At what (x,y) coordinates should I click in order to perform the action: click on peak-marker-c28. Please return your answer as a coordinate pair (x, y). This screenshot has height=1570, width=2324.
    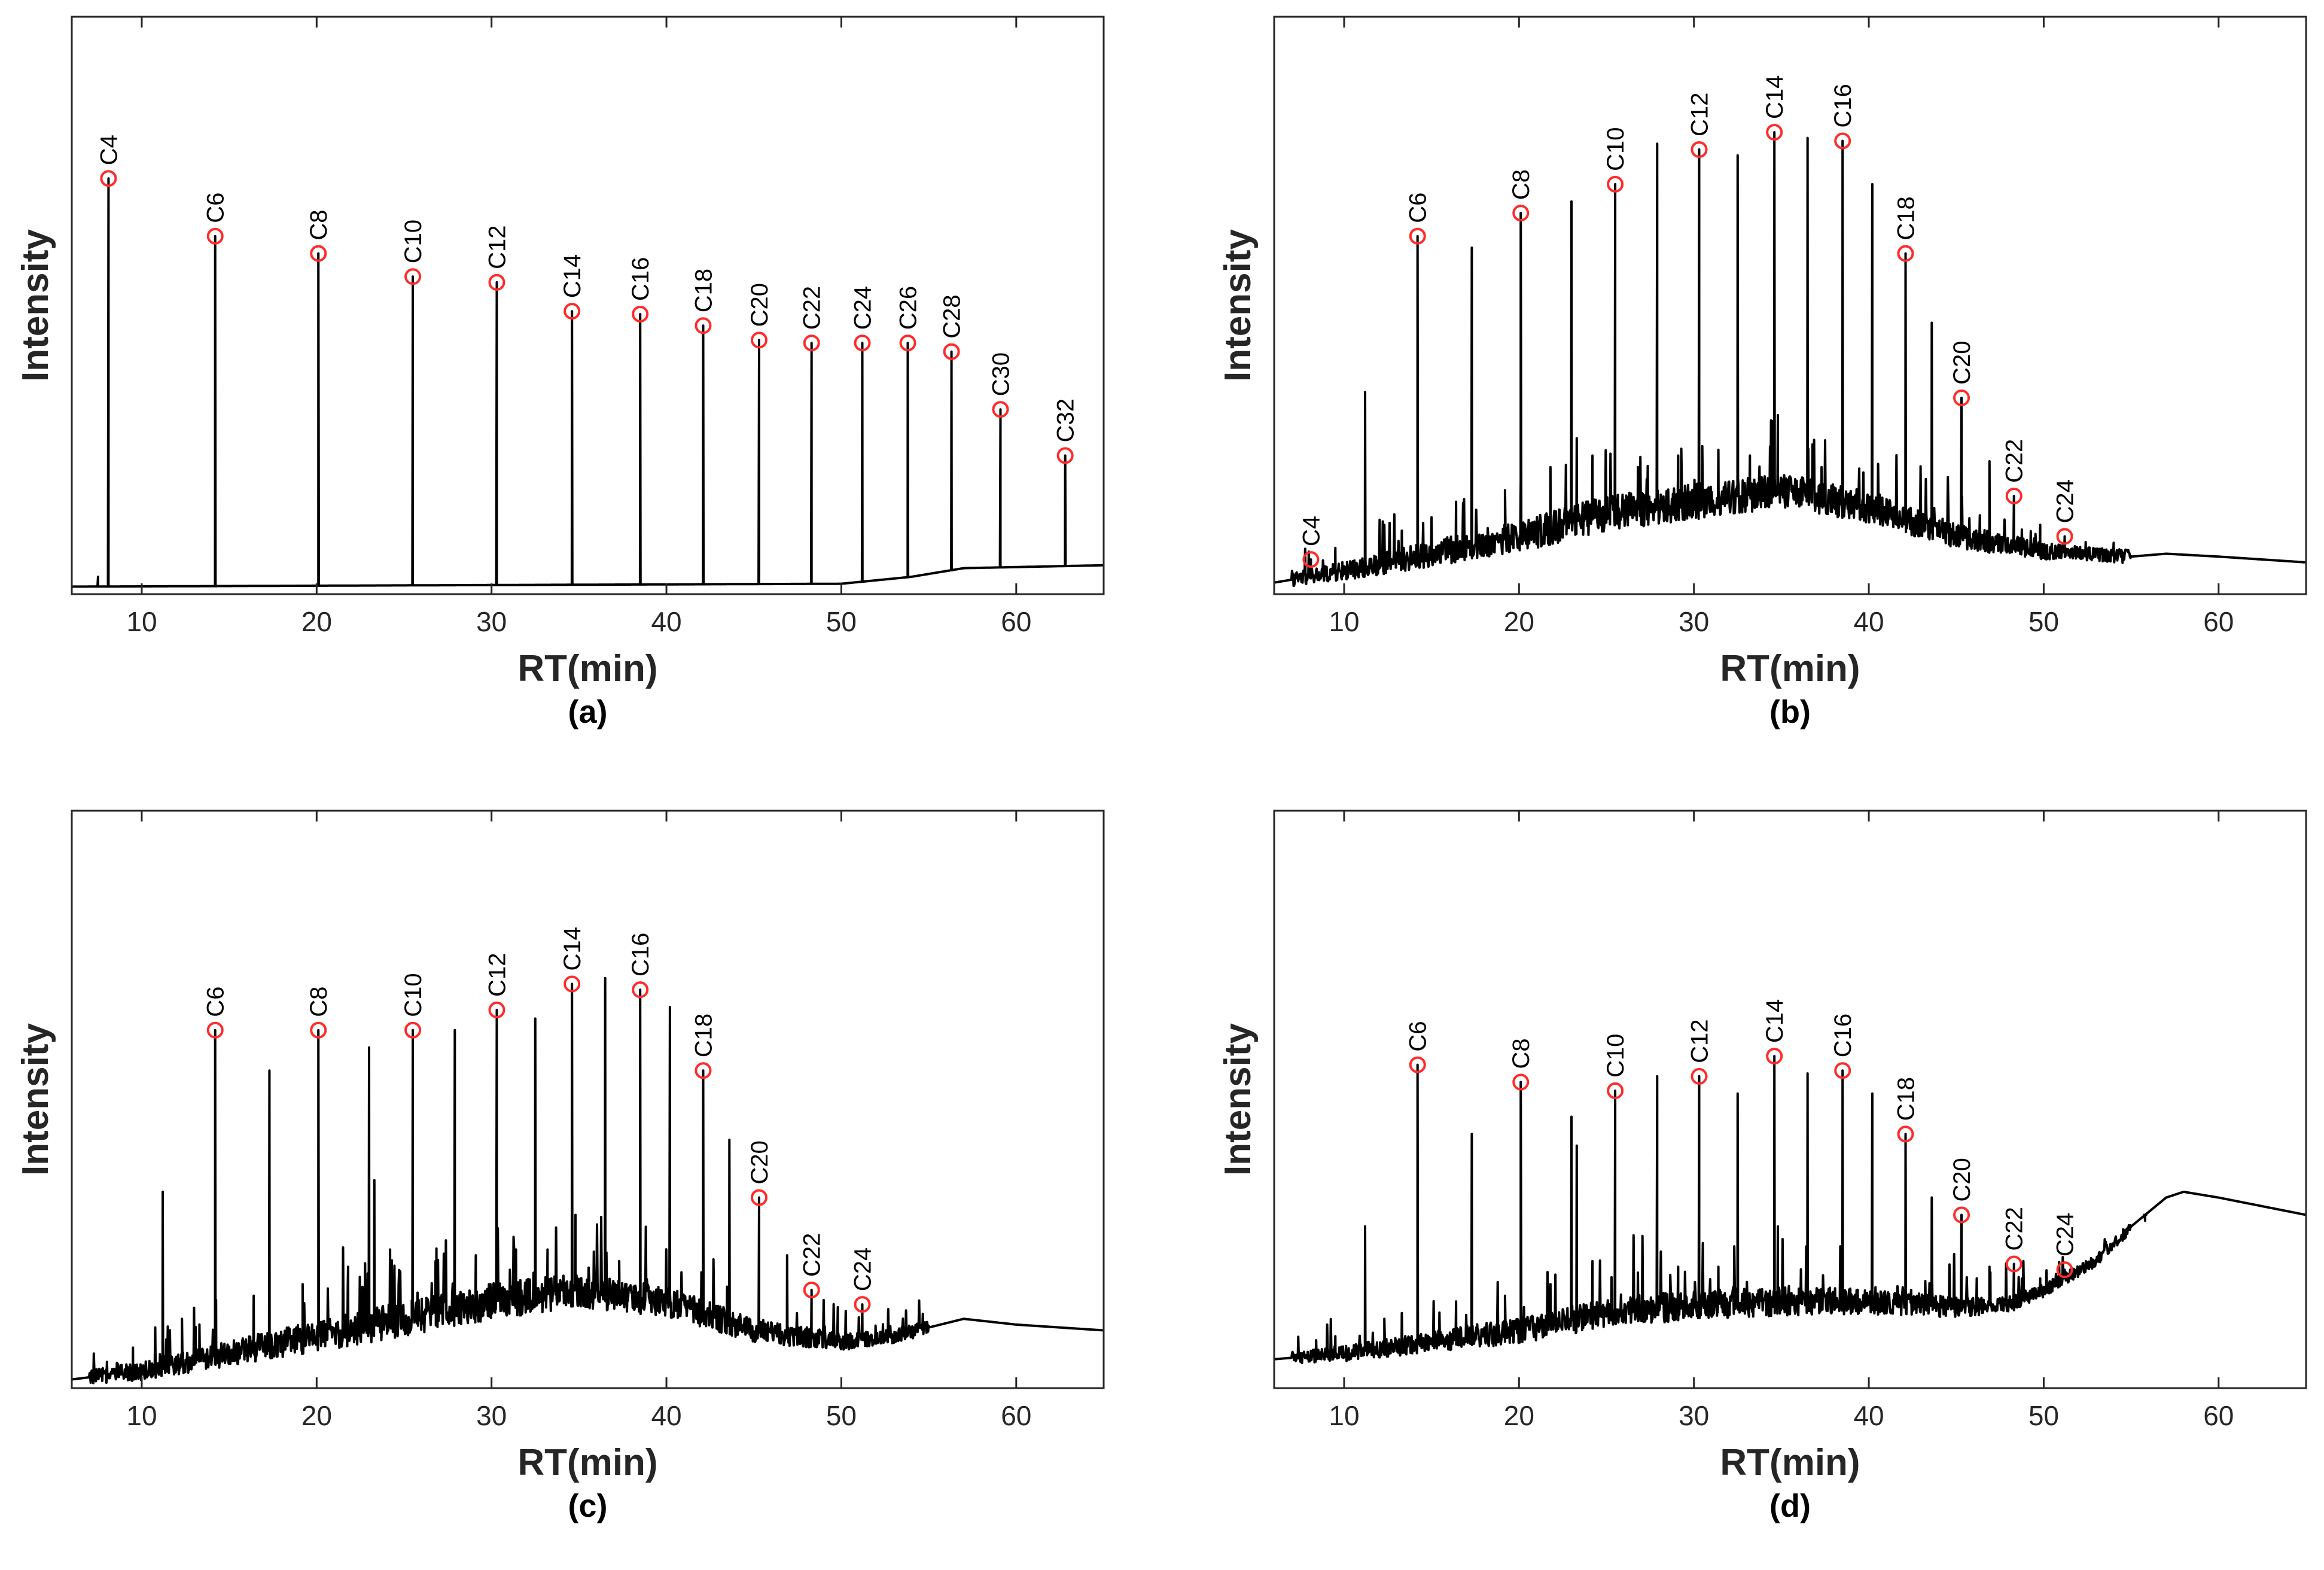
    Looking at the image, I should click on (951, 351).